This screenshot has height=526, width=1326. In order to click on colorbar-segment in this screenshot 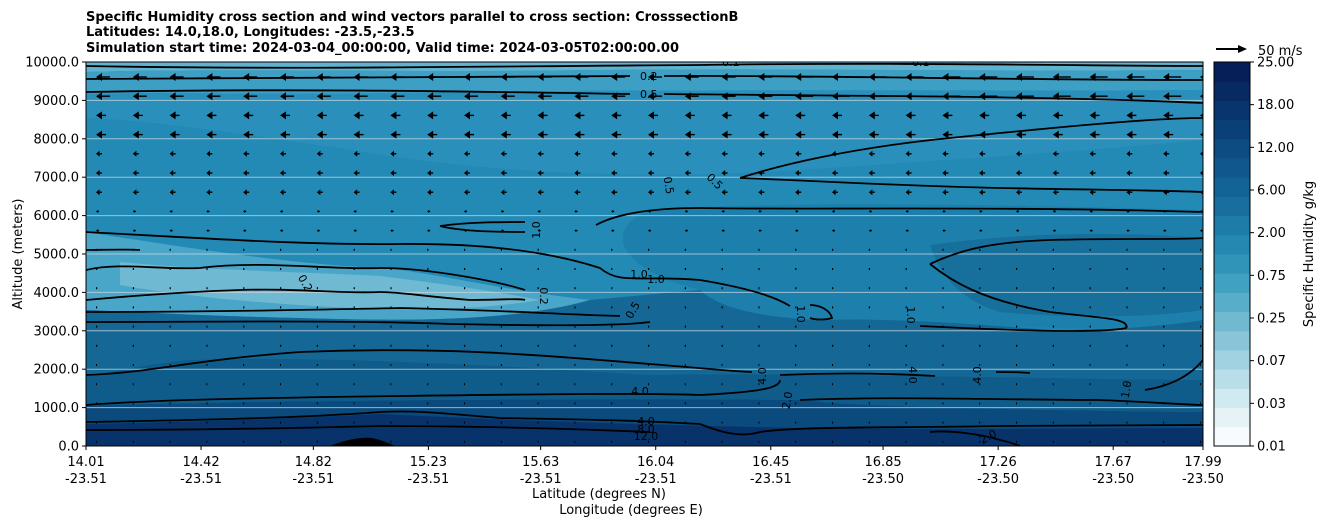, I will do `click(1232, 110)`.